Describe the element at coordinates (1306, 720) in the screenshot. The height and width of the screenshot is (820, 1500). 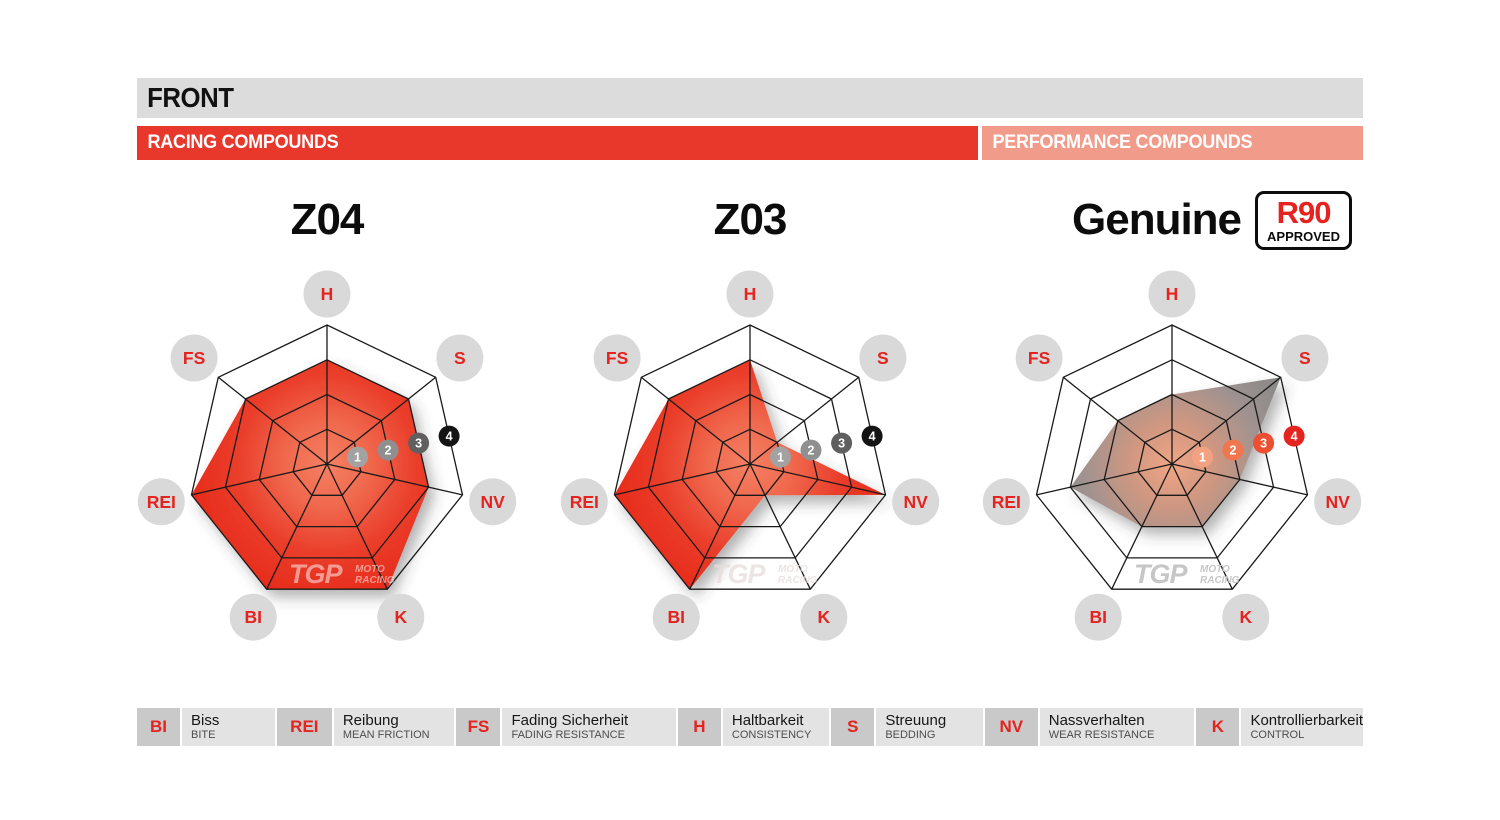
I see `legend-de-k: Kontrollierbarkeit` at that location.